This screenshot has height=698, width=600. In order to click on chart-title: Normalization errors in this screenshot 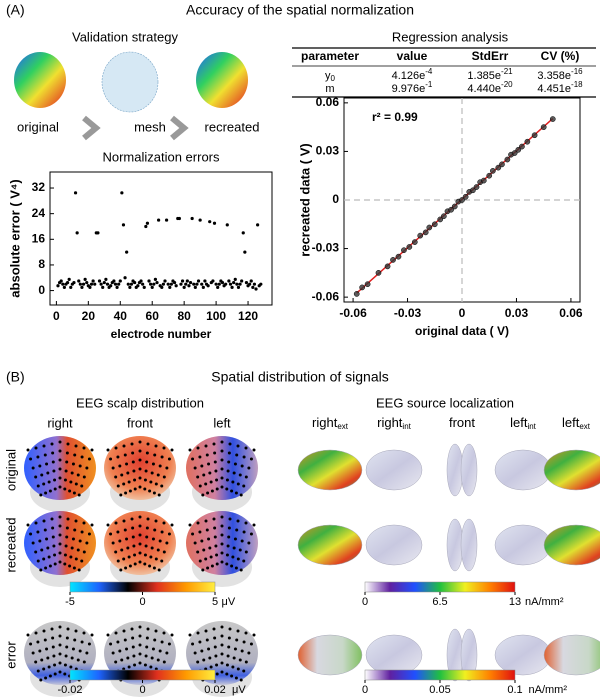, I will do `click(161, 156)`.